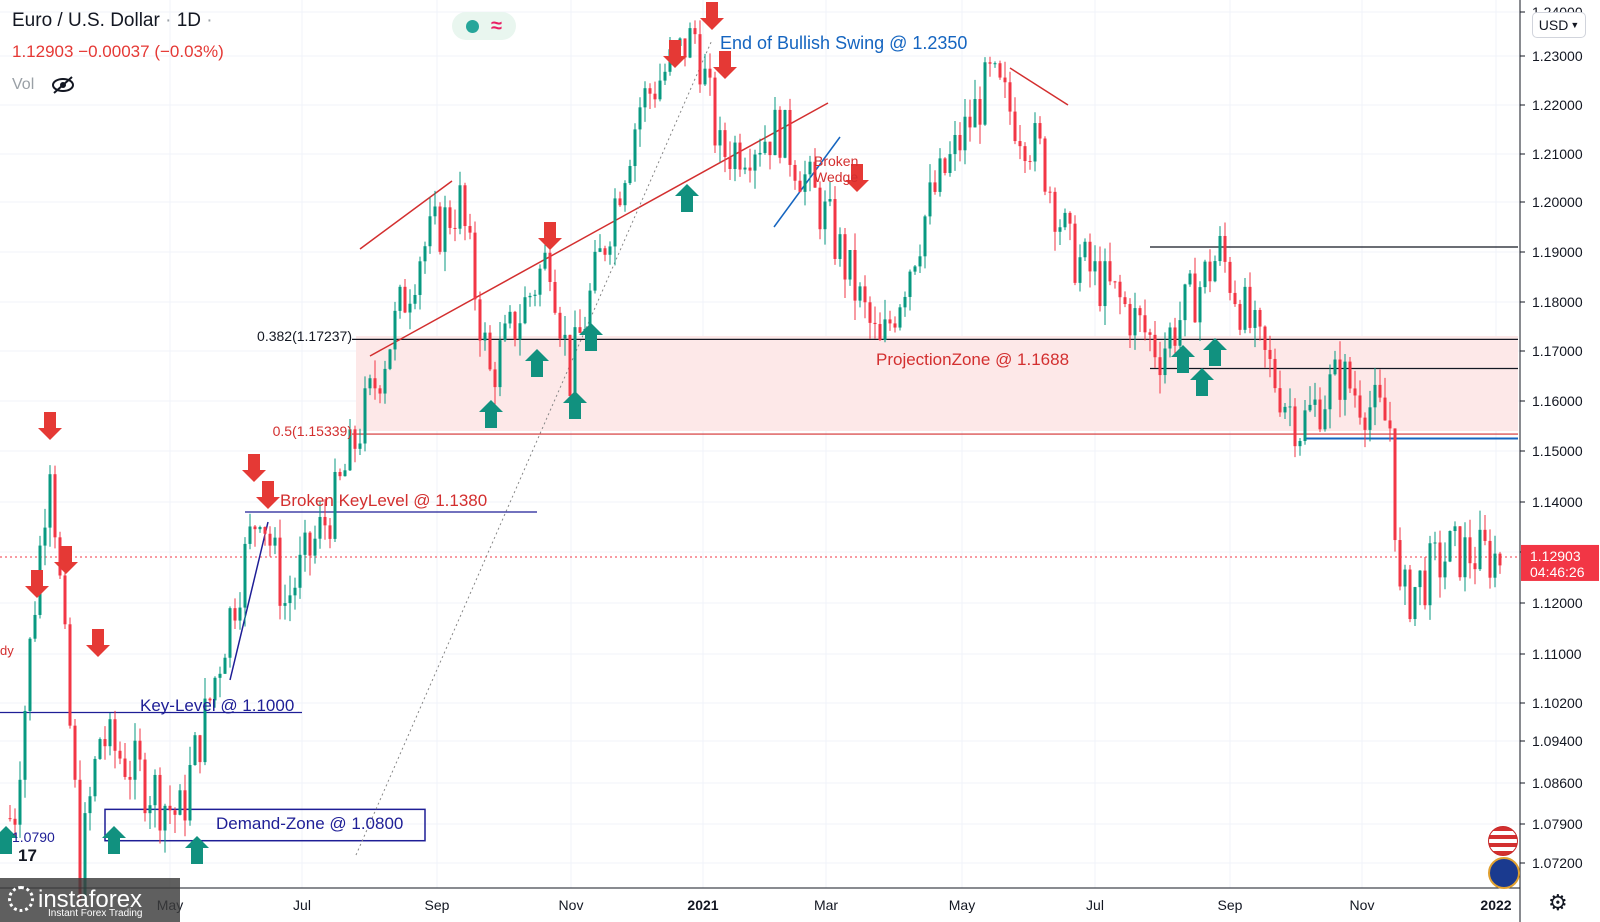 This screenshot has width=1600, height=922. I want to click on eye-hidden-icon, so click(63, 85).